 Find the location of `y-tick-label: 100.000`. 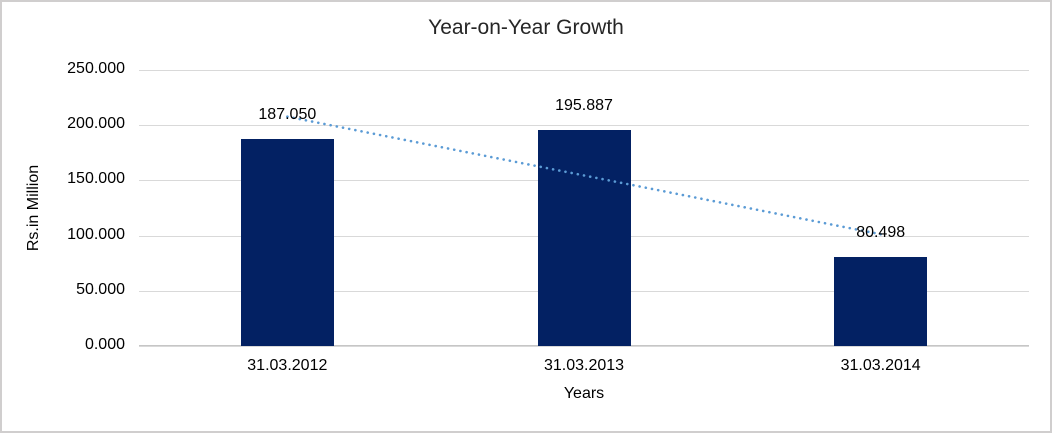

y-tick-label: 100.000 is located at coordinates (96, 234).